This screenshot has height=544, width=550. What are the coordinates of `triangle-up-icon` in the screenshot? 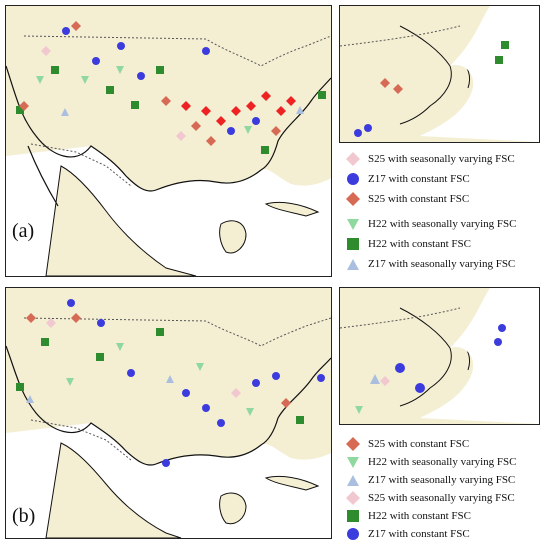 It's located at (353, 264).